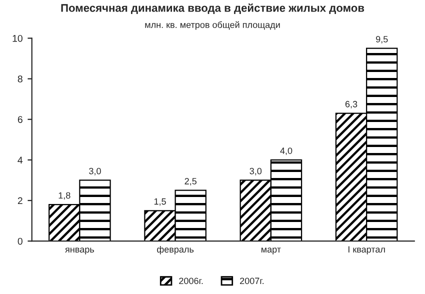  I want to click on x-tick-label: I квартал, so click(366, 250).